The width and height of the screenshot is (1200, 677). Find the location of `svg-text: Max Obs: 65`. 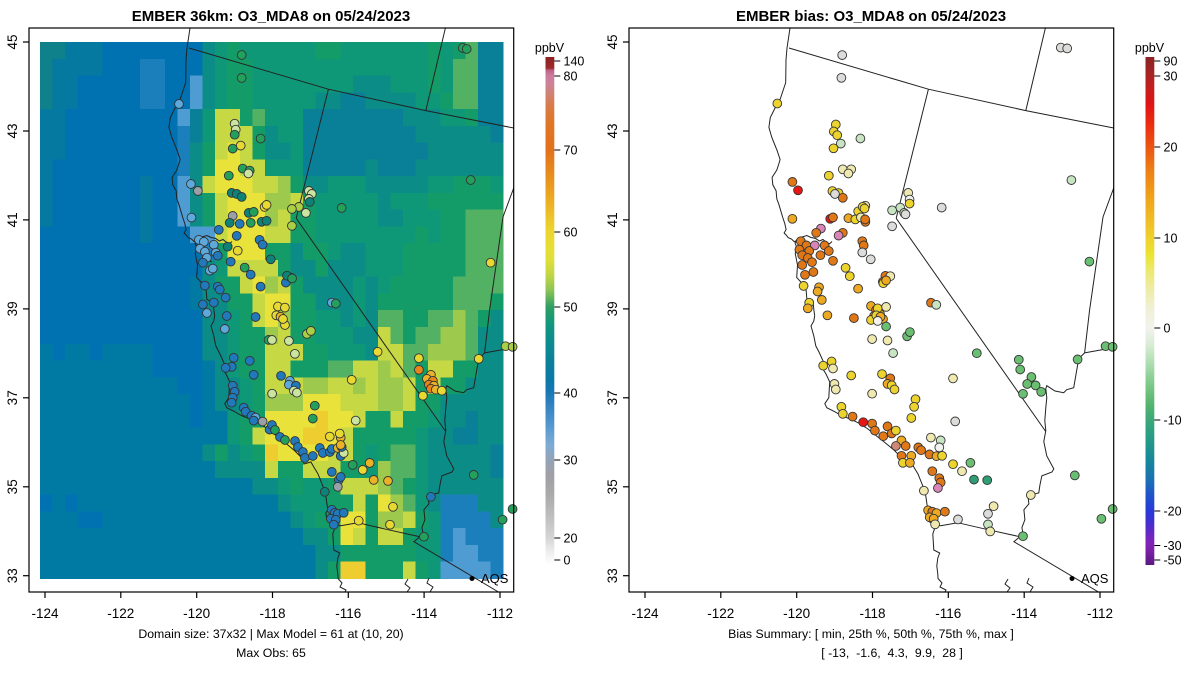

svg-text: Max Obs: 65 is located at coordinates (271, 653).